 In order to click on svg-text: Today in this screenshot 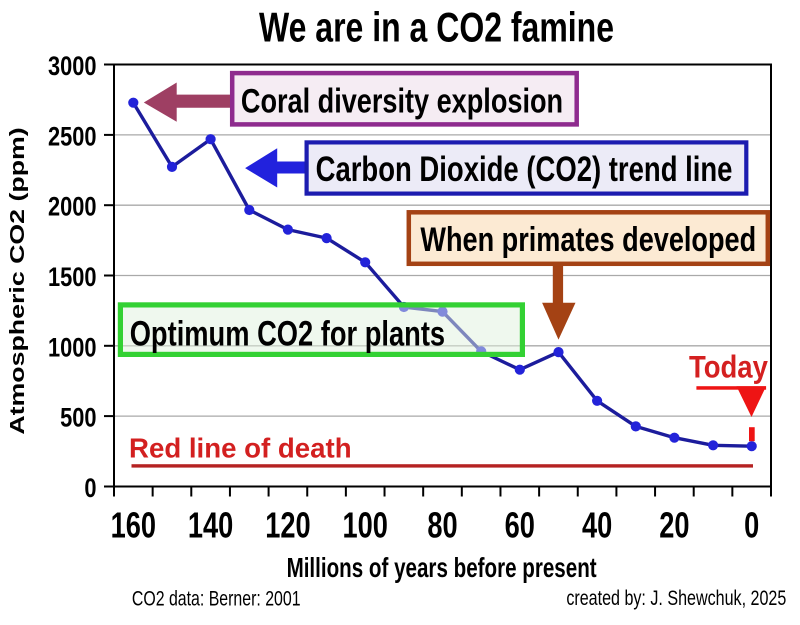, I will do `click(728, 367)`.